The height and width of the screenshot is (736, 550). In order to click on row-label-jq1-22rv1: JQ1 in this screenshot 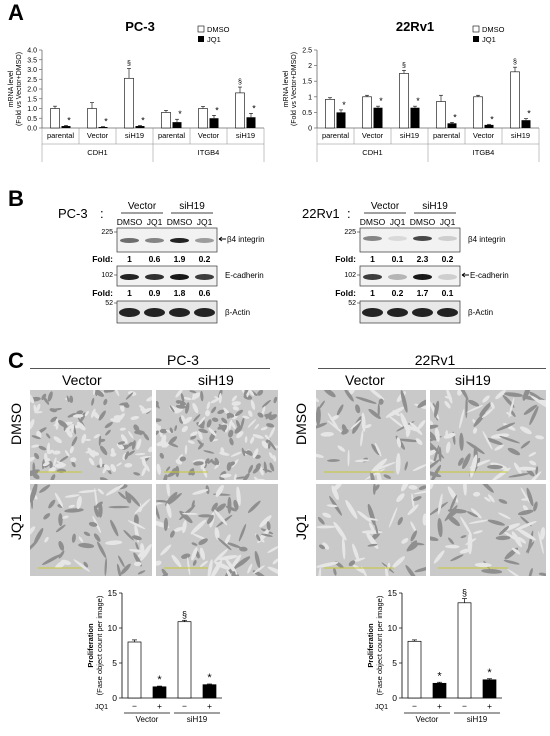, I will do `click(301, 527)`.